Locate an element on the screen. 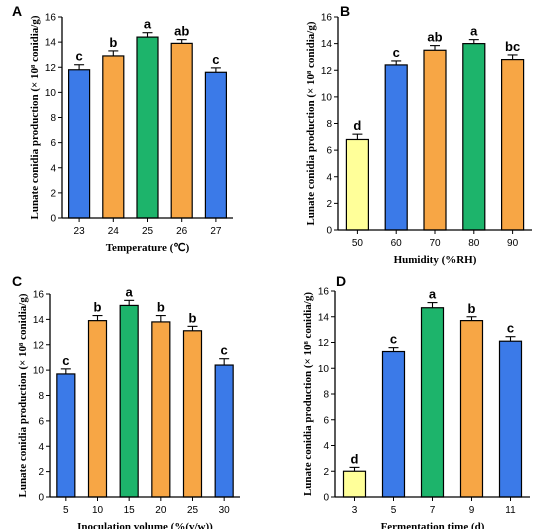 This screenshot has width=550, height=529. panel-letter: C is located at coordinates (17, 281).